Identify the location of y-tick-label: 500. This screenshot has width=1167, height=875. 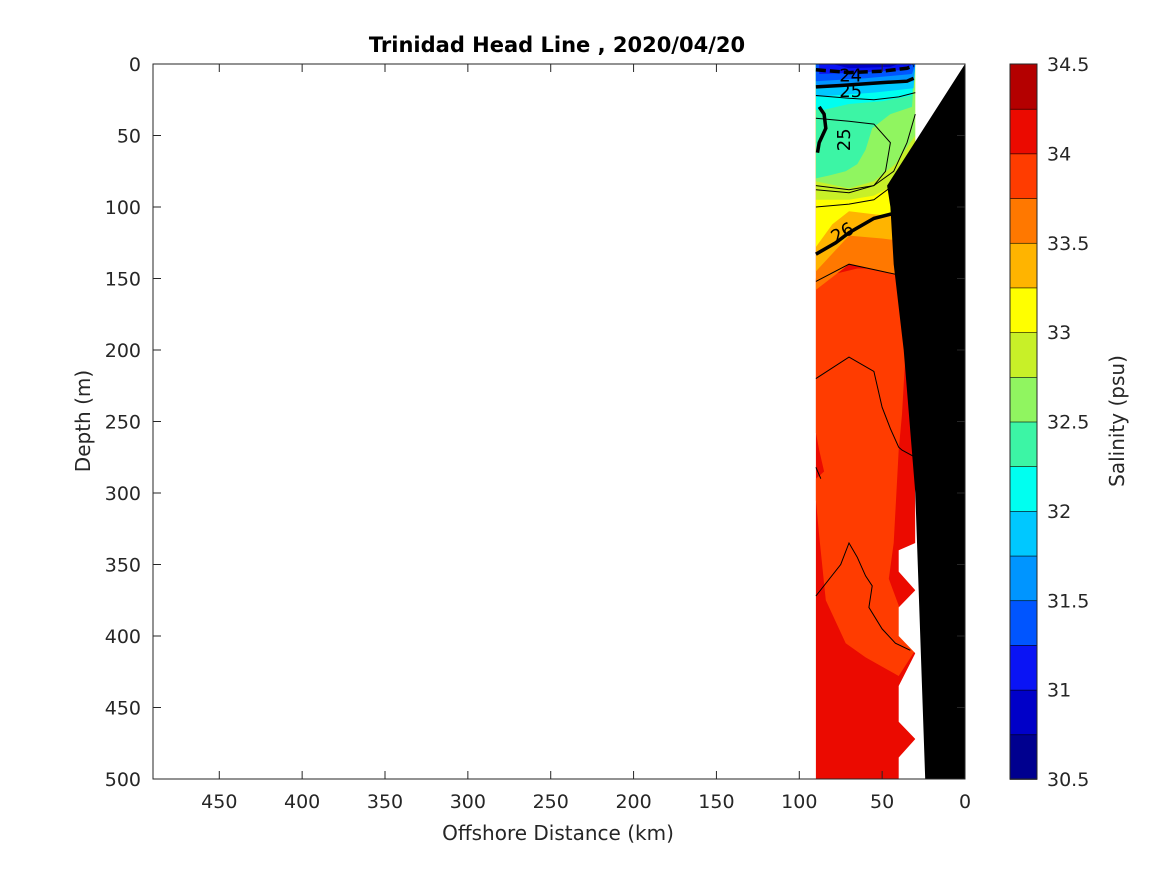
(123, 780).